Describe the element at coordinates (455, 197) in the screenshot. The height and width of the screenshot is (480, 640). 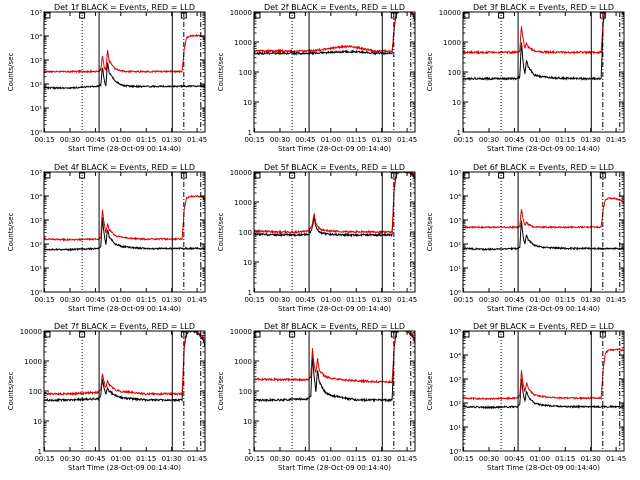
I see `y-tick-label: 10⁴` at that location.